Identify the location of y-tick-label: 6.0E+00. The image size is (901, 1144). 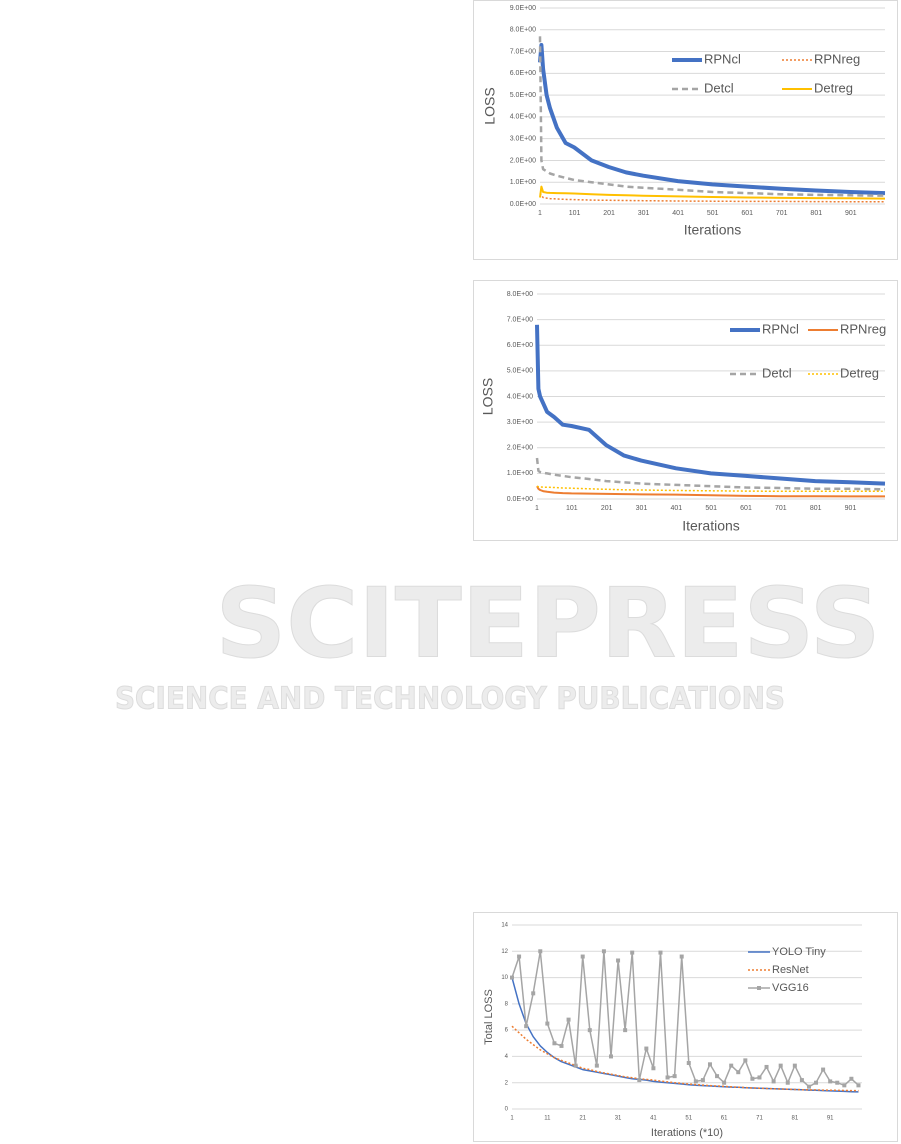
(520, 345).